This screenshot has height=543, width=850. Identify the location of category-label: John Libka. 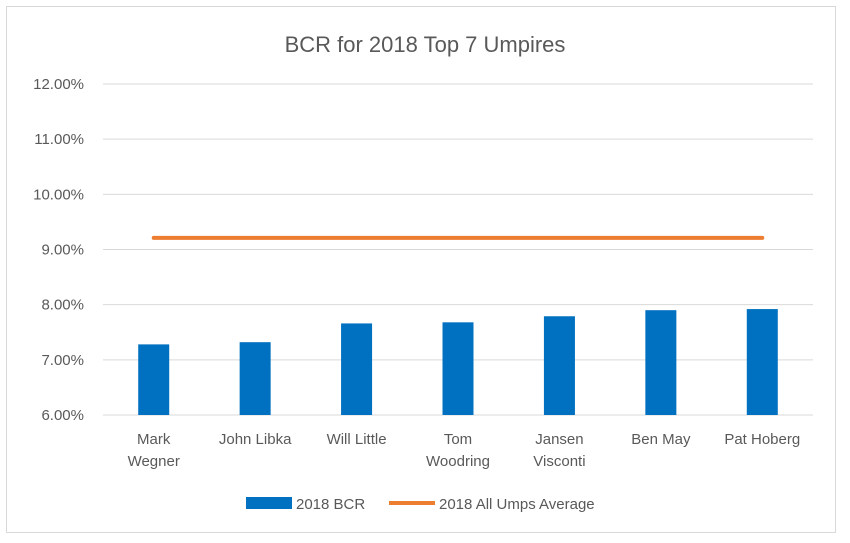
(255, 439).